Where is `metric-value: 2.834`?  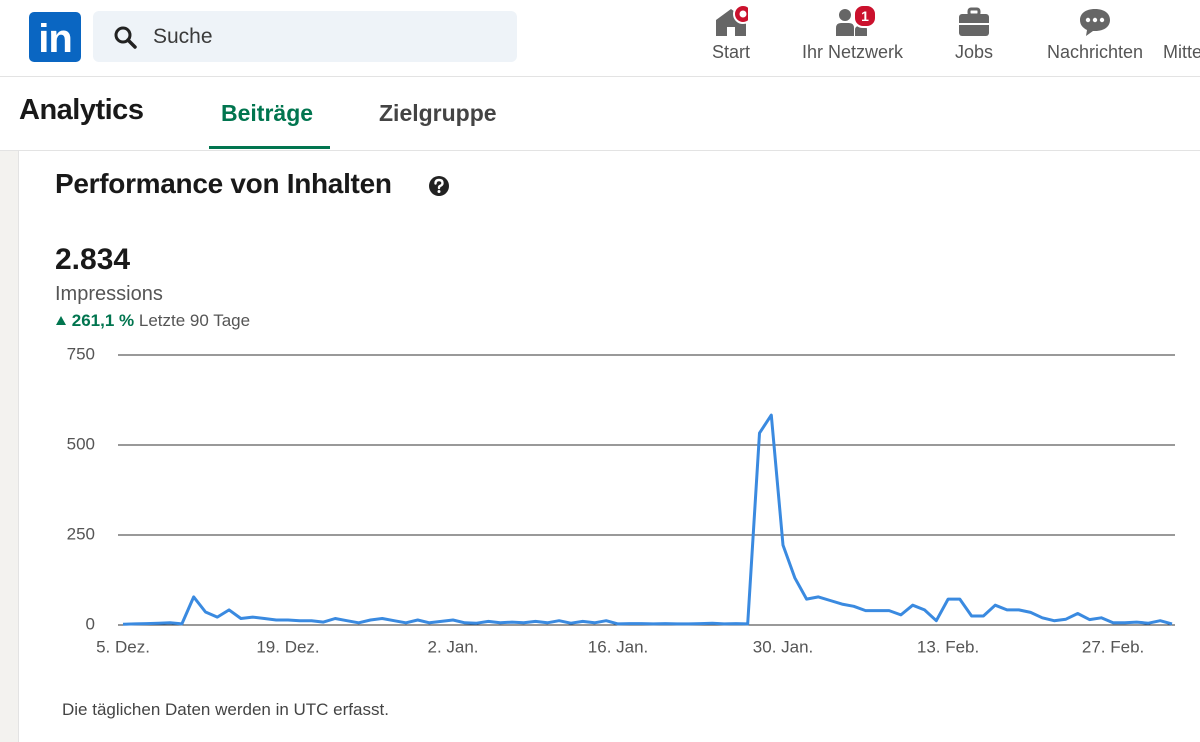
metric-value: 2.834 is located at coordinates (93, 259).